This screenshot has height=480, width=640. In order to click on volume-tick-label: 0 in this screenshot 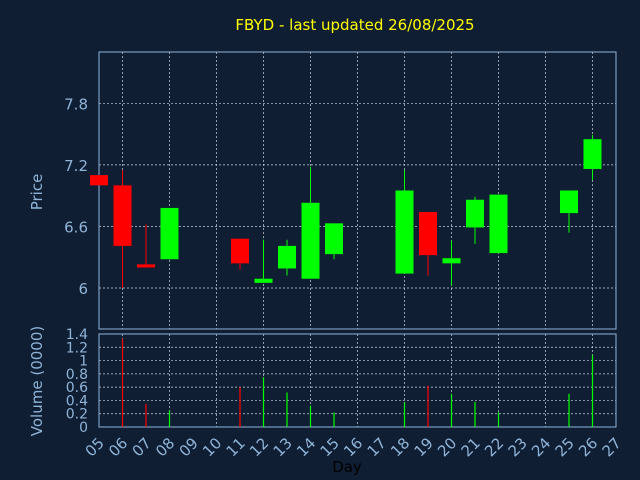, I will do `click(83, 428)`.